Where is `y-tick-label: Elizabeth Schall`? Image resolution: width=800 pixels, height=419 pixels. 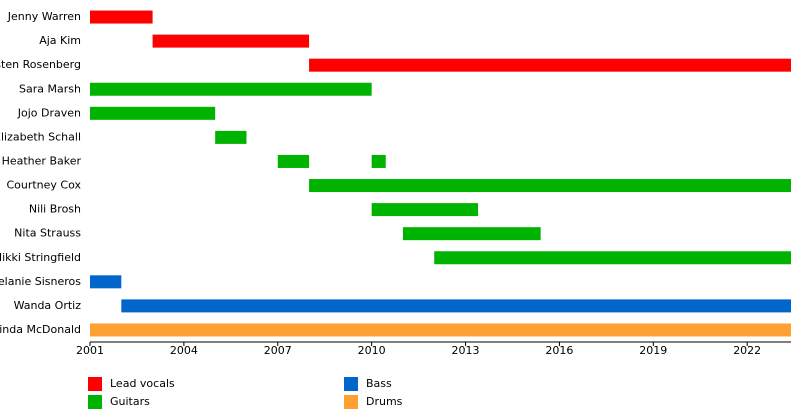
y-tick-label: Elizabeth Schall is located at coordinates (40, 136).